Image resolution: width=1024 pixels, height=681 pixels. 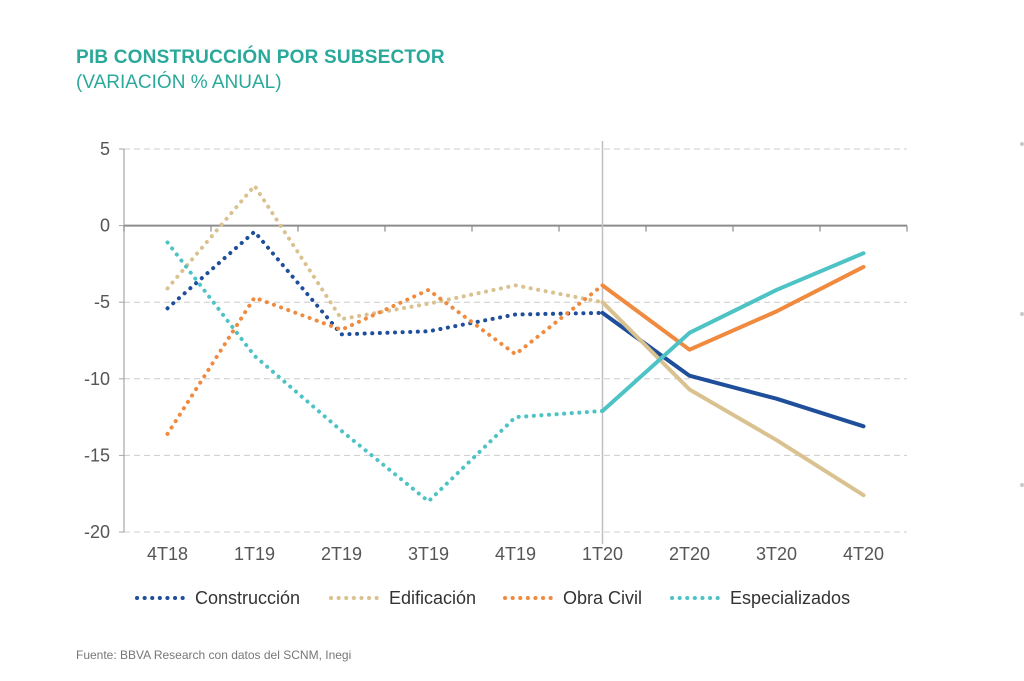 I want to click on y-tick-label: -20, so click(x=97, y=532).